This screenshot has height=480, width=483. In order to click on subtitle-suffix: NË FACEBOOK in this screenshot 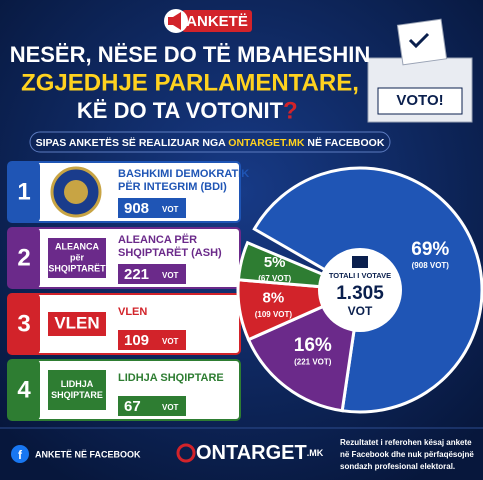, I will do `click(345, 142)`.